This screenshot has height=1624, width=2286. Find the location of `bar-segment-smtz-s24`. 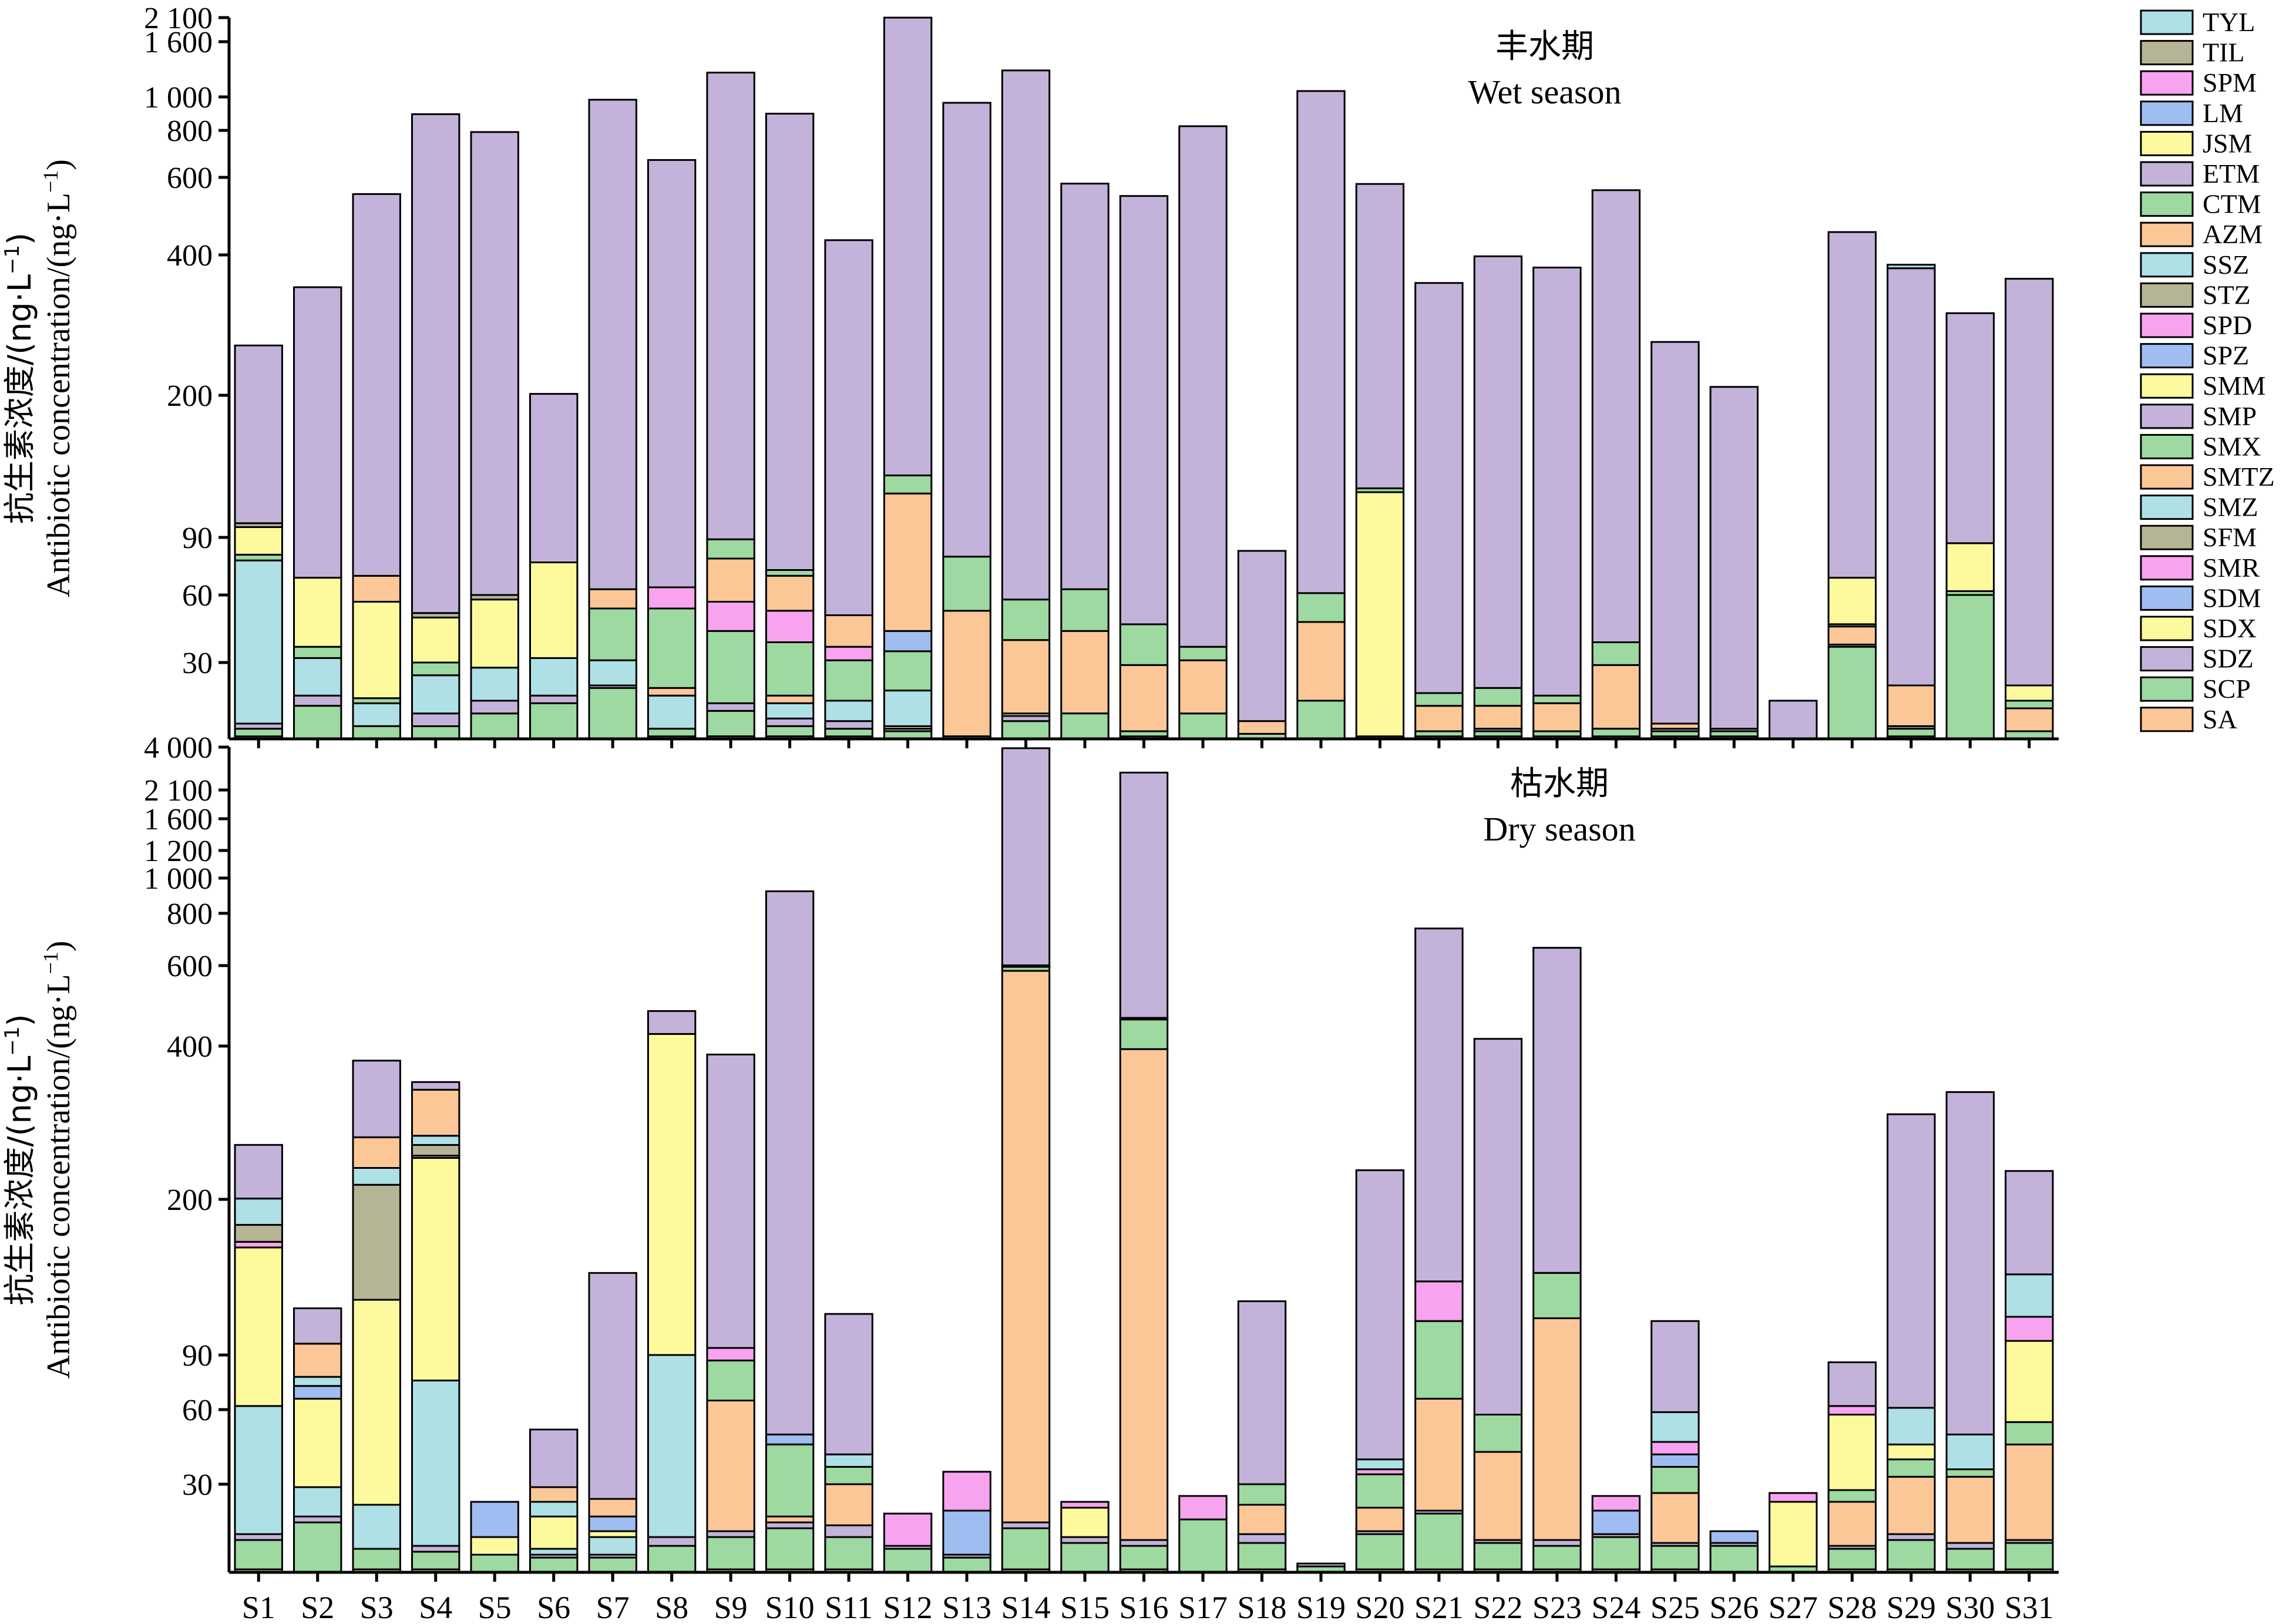

bar-segment-smtz-s24 is located at coordinates (1616, 697).